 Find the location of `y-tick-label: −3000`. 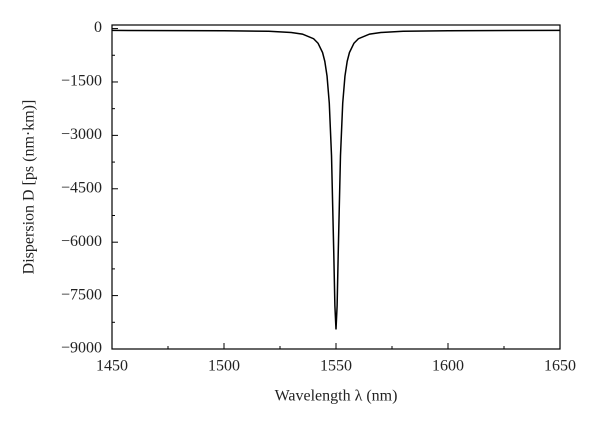

y-tick-label: −3000 is located at coordinates (81, 134).